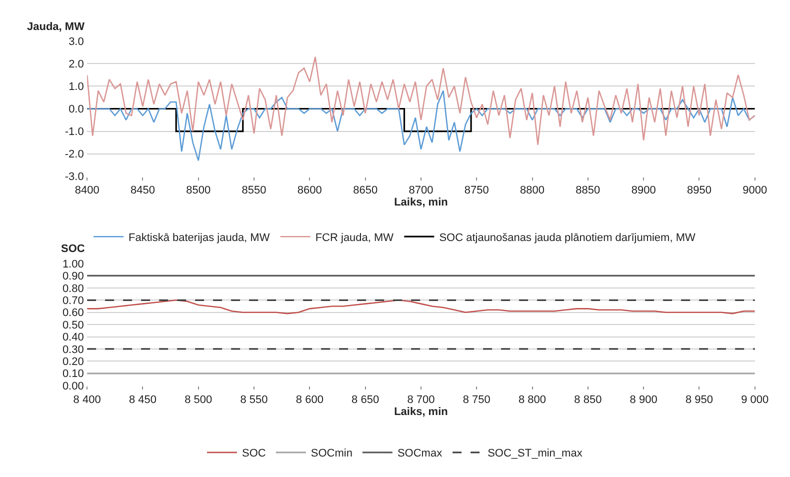 Image resolution: width=790 pixels, height=477 pixels. What do you see at coordinates (142, 190) in the screenshot?
I see `x-tick-label: 8450` at bounding box center [142, 190].